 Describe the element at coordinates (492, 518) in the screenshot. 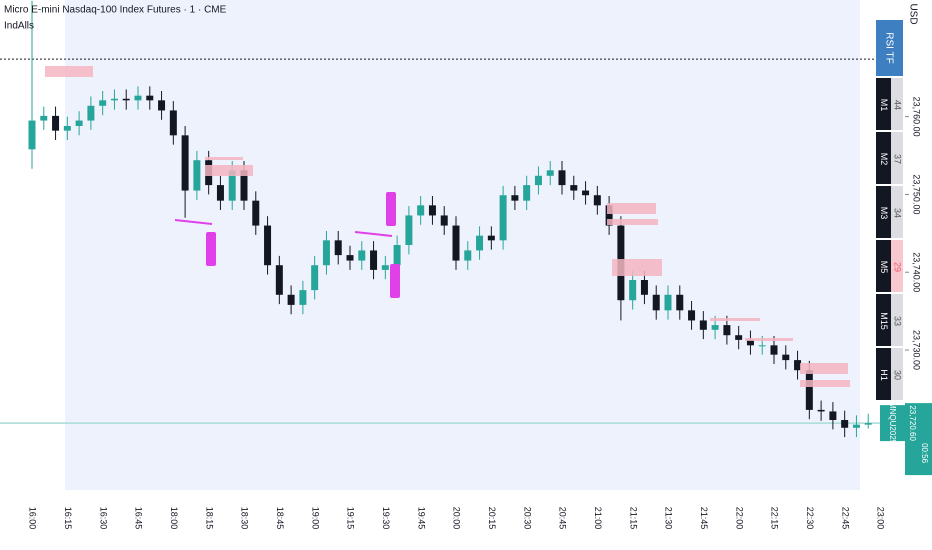

I see `x-tick-label: 20:15` at that location.